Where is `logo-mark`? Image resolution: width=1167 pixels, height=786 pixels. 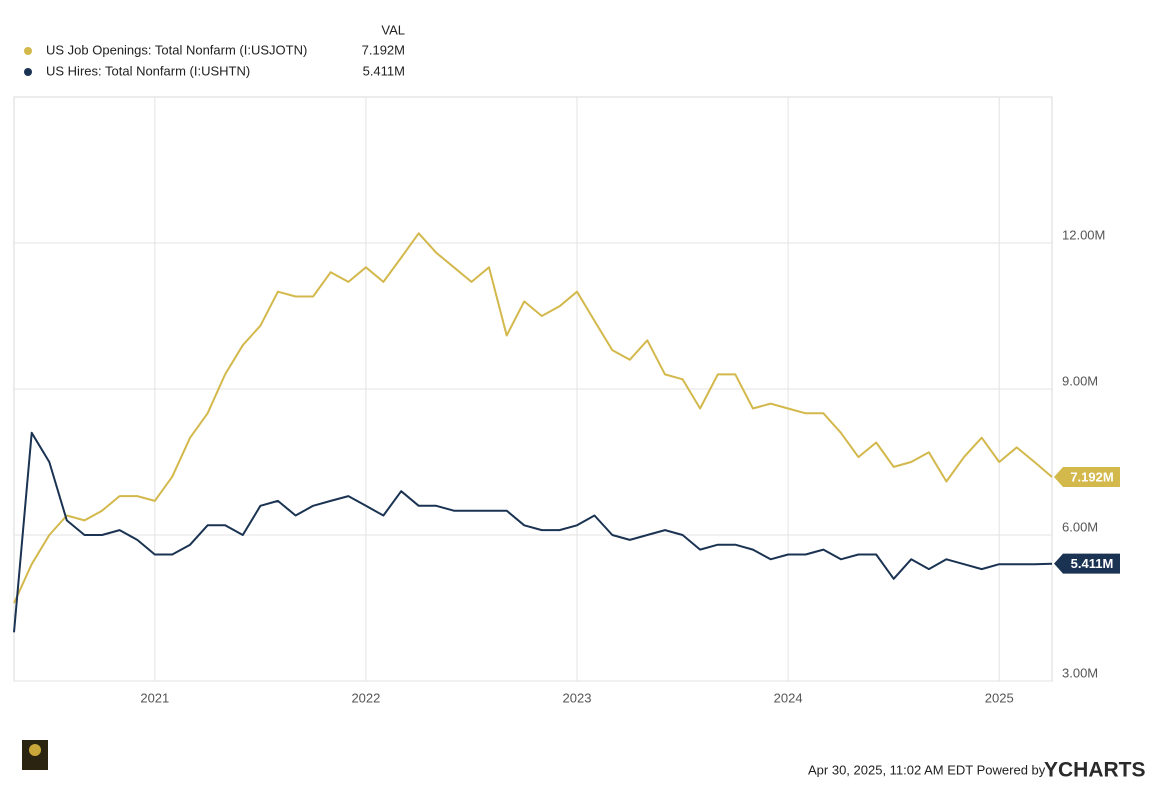 logo-mark is located at coordinates (35, 750).